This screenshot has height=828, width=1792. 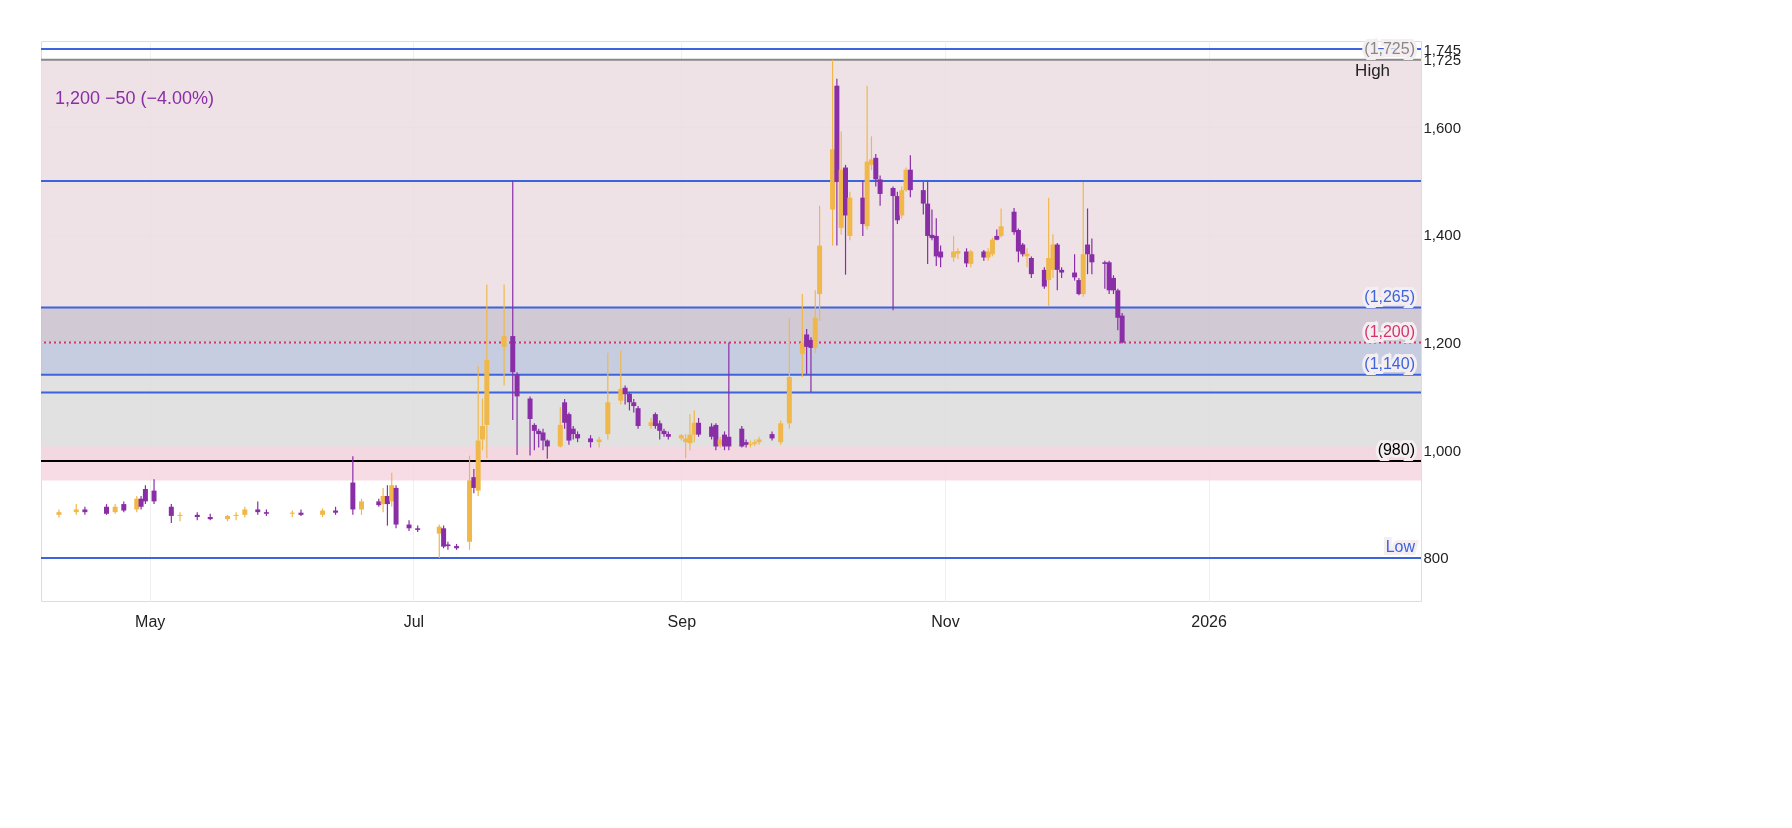 What do you see at coordinates (1436, 558) in the screenshot?
I see `y-tick-label: 800` at bounding box center [1436, 558].